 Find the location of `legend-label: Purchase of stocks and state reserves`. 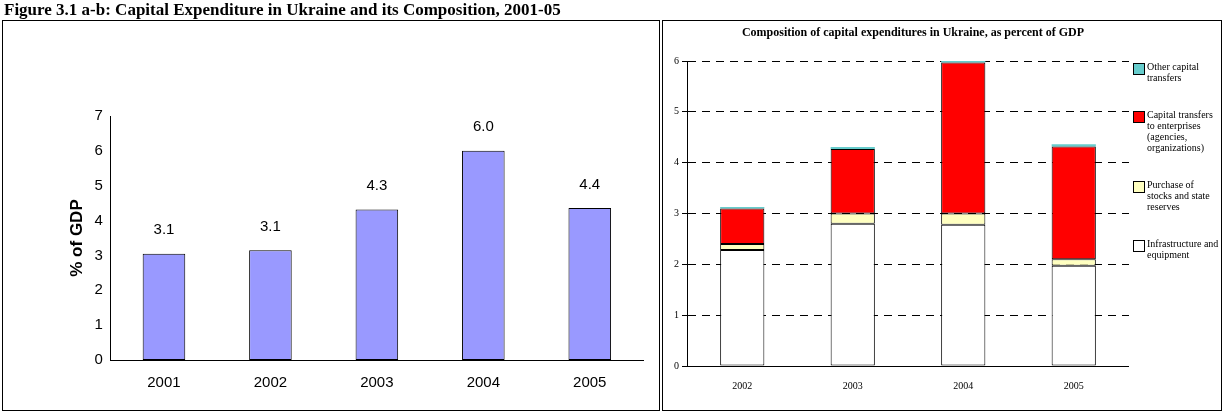

legend-label: Purchase of stocks and state reserves is located at coordinates (1179, 195).